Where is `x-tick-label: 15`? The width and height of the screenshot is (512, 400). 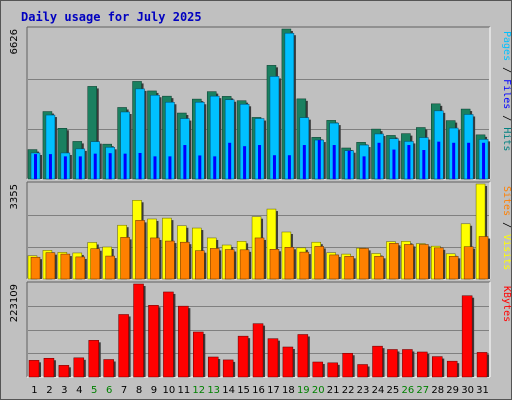 x-tick-label: 15 is located at coordinates (243, 390).